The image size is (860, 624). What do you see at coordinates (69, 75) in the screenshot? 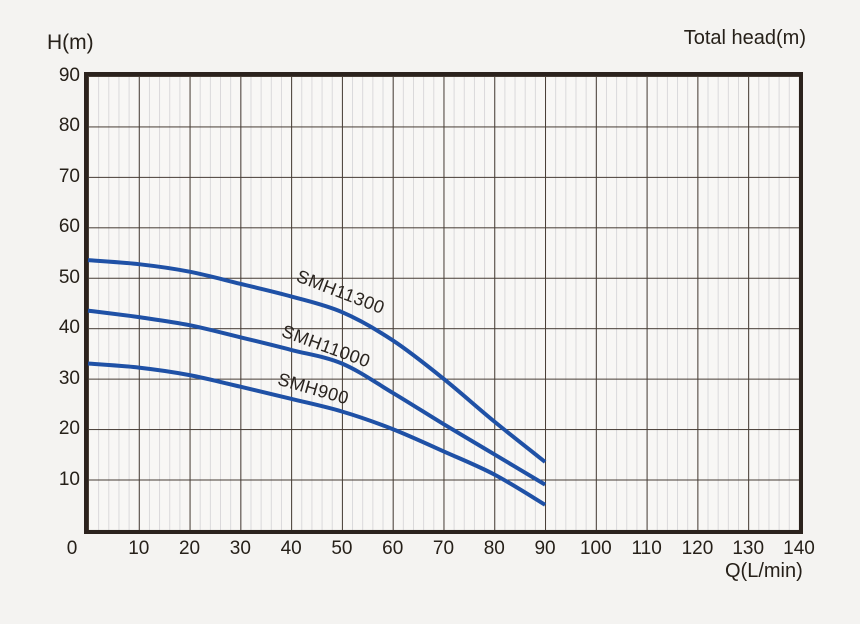
I see `y-tick-label: 90` at bounding box center [69, 75].